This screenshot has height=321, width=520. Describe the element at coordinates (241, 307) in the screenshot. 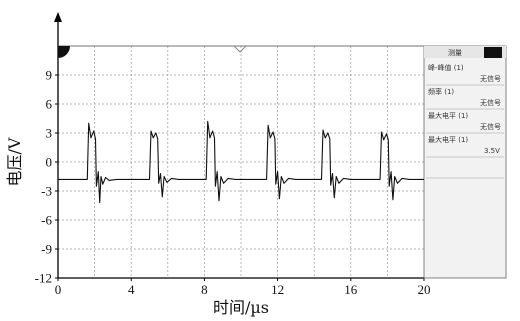

I see `x-axis-title: 时间/µs` at that location.